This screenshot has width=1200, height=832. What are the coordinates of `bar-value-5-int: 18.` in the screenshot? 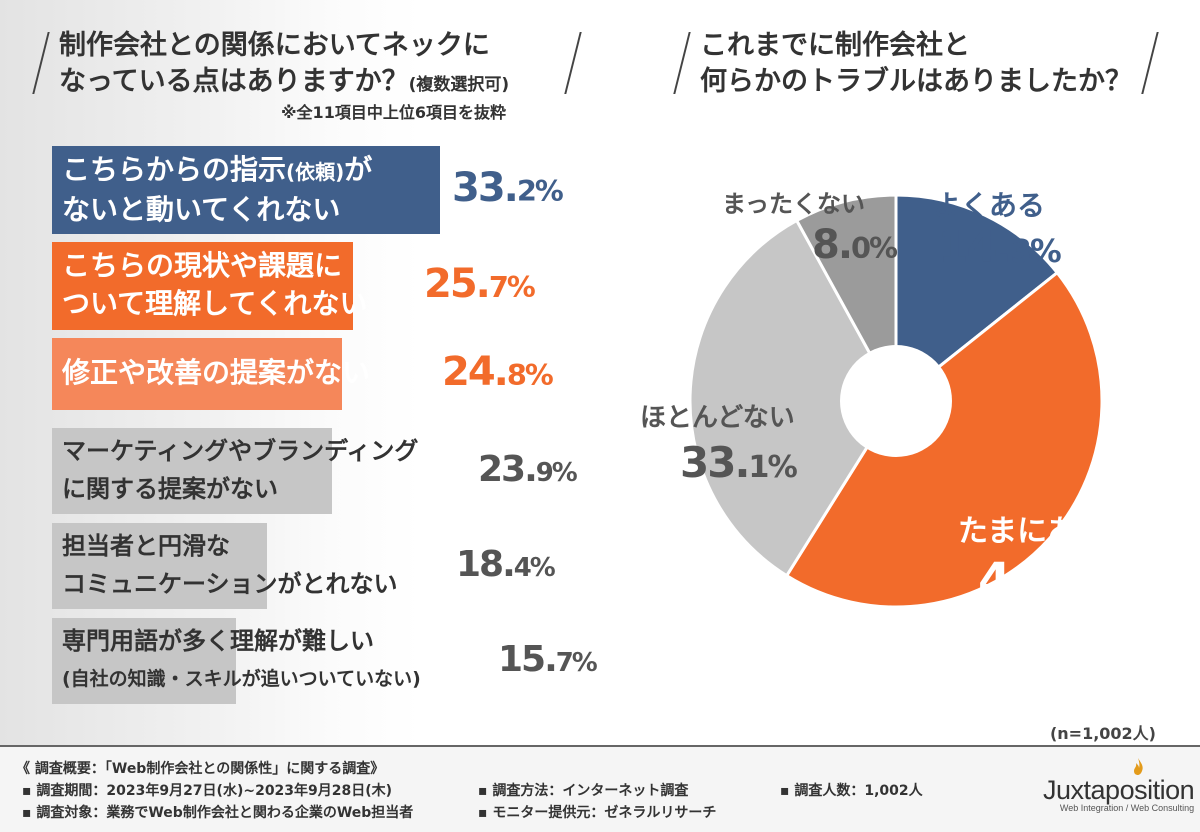 It's located at (486, 564).